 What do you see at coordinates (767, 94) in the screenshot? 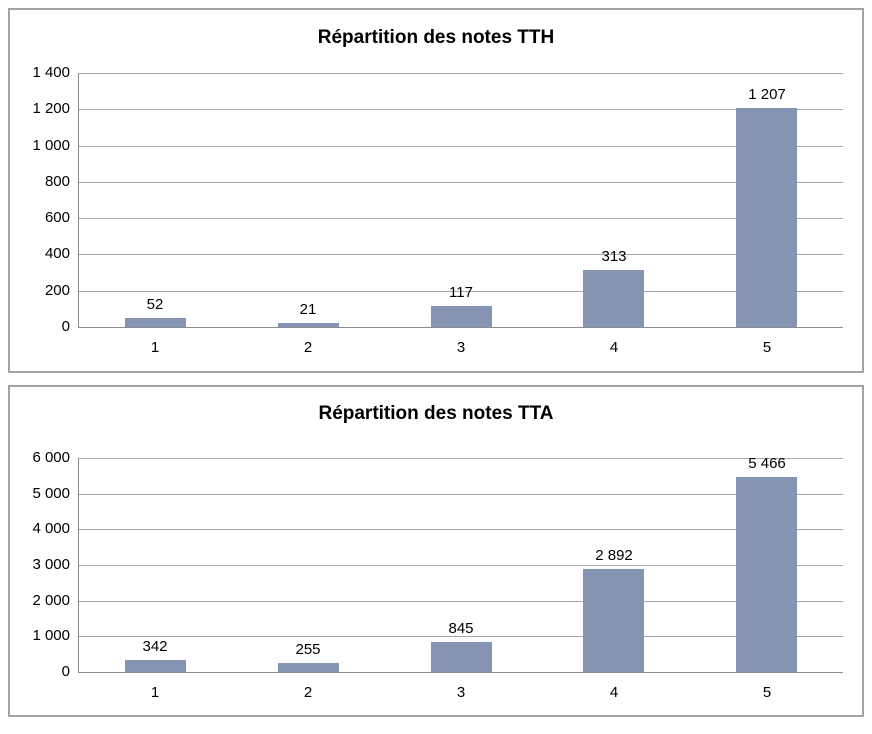
I see `bar-value-label: 1 207` at bounding box center [767, 94].